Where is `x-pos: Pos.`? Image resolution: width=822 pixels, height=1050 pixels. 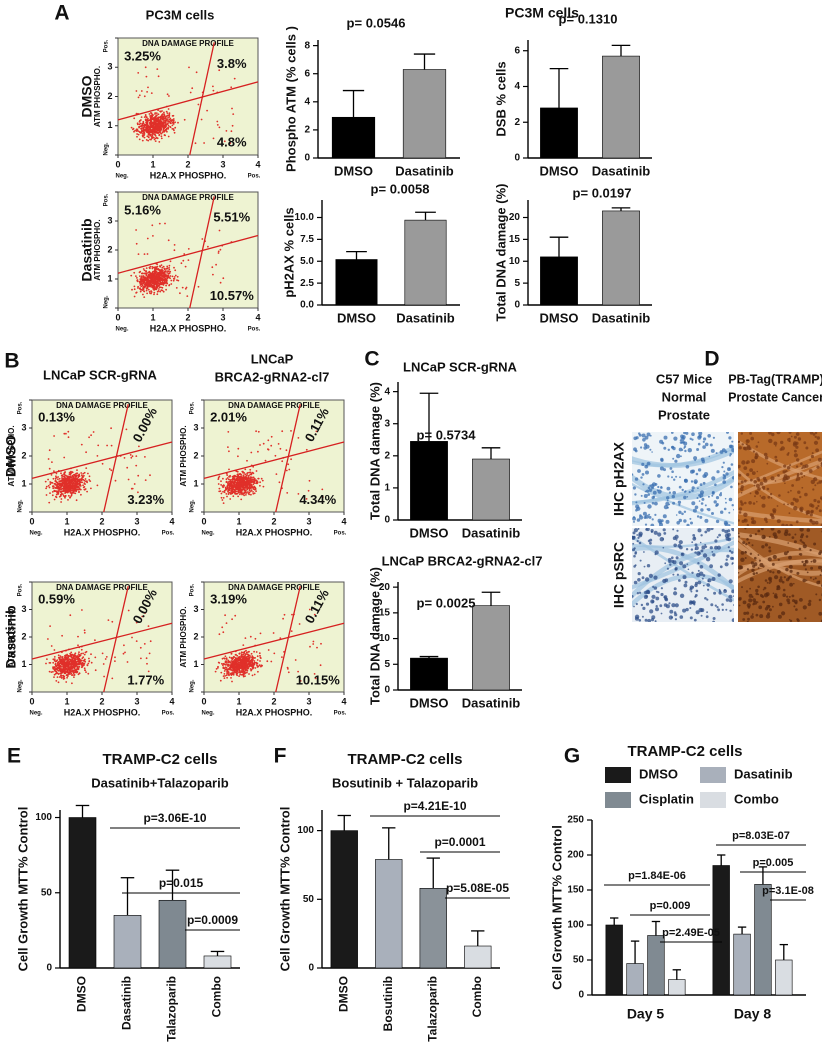
x-pos: Pos. is located at coordinates (168, 534).